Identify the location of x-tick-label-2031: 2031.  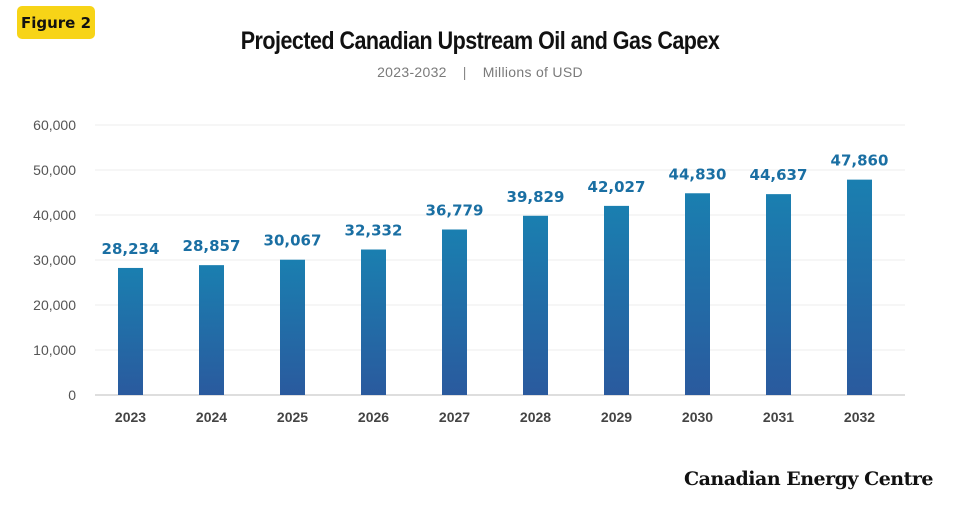
(778, 417).